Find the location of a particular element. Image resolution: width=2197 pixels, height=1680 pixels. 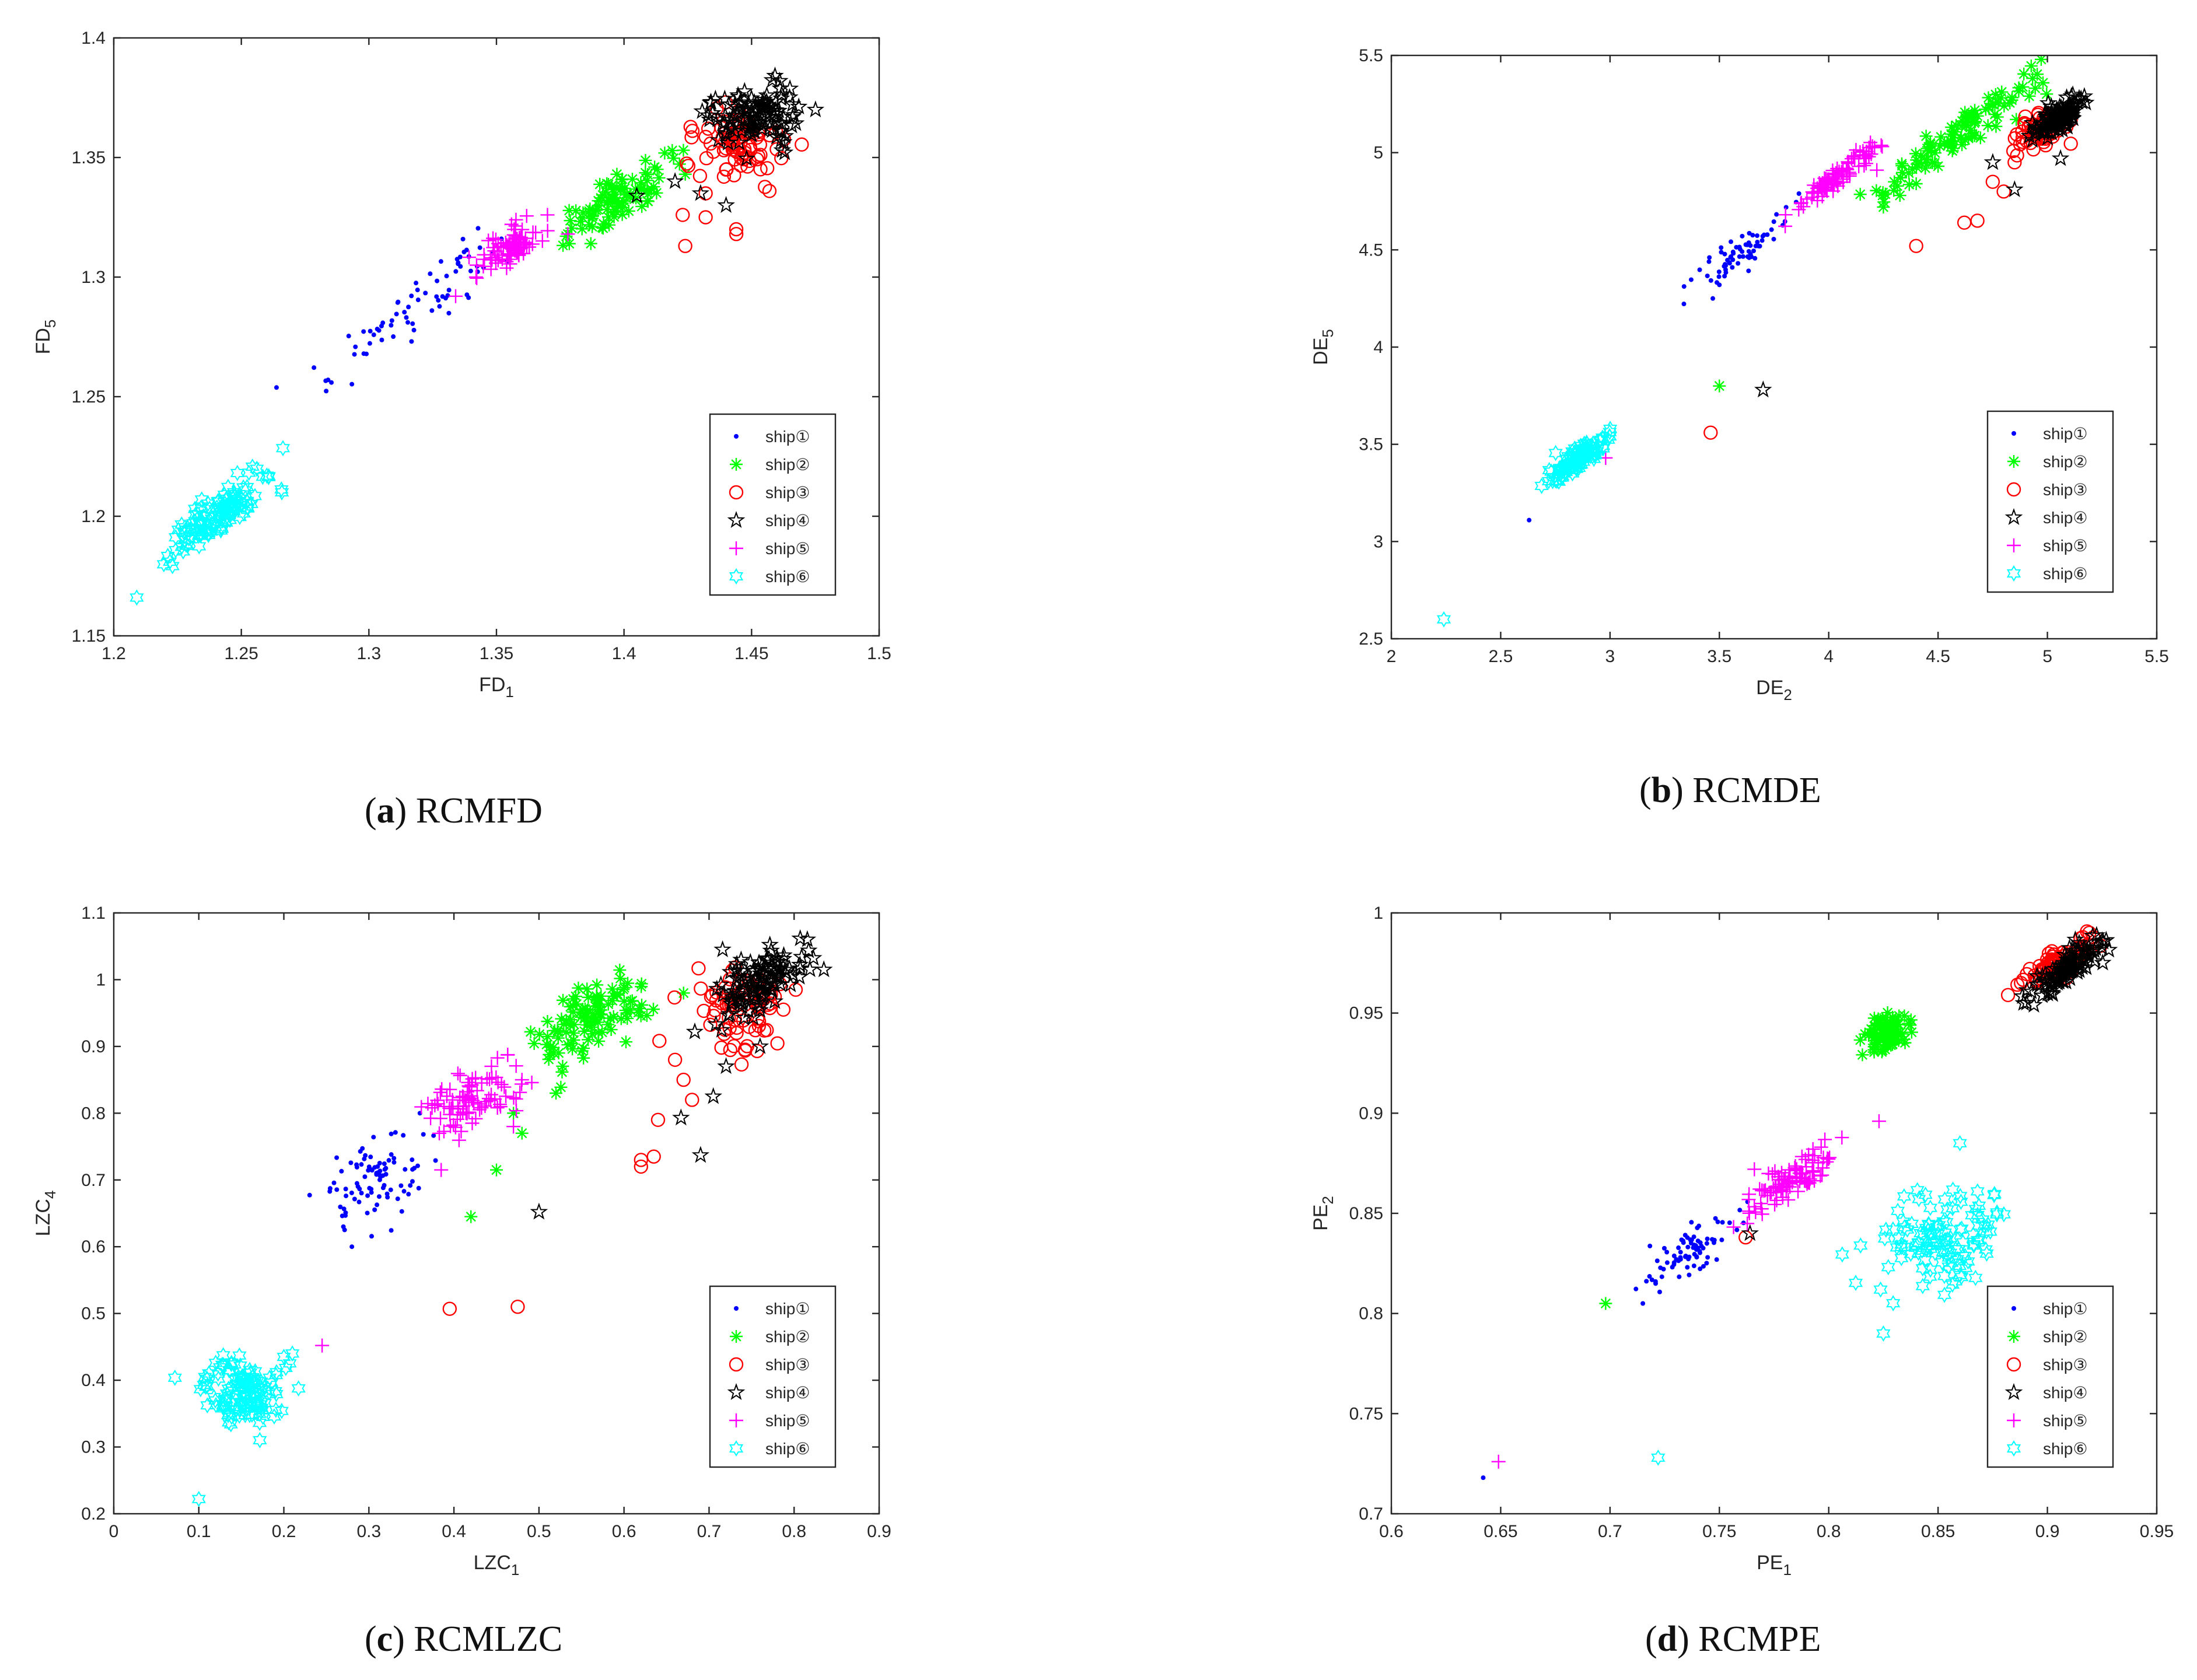

y-tick-label: 0.4 is located at coordinates (93, 1380).